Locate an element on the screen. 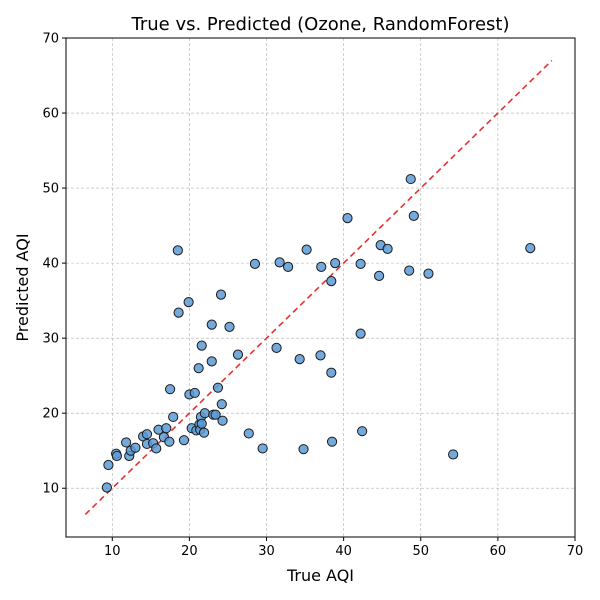 The height and width of the screenshot is (600, 600). x-tick-label: 30 is located at coordinates (266, 551).